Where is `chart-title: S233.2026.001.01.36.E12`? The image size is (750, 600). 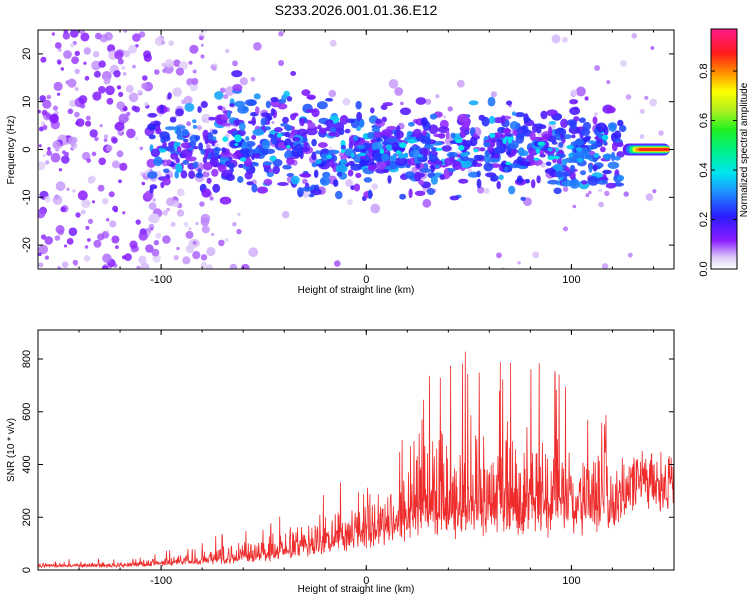
chart-title: S233.2026.001.01.36.E12 is located at coordinates (356, 10).